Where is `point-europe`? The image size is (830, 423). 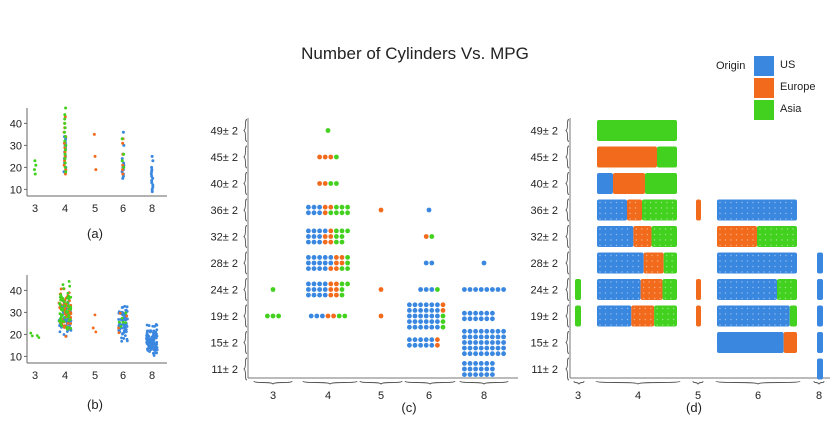
point-europe is located at coordinates (95, 156).